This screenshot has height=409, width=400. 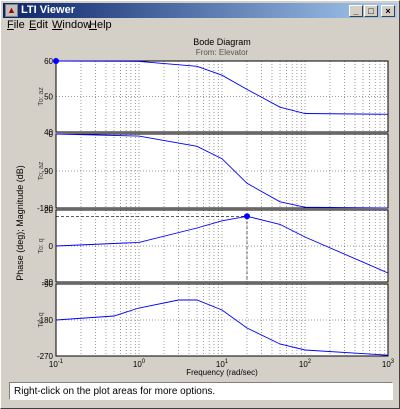 What do you see at coordinates (45, 356) in the screenshot?
I see `y-tick-label: -270` at bounding box center [45, 356].